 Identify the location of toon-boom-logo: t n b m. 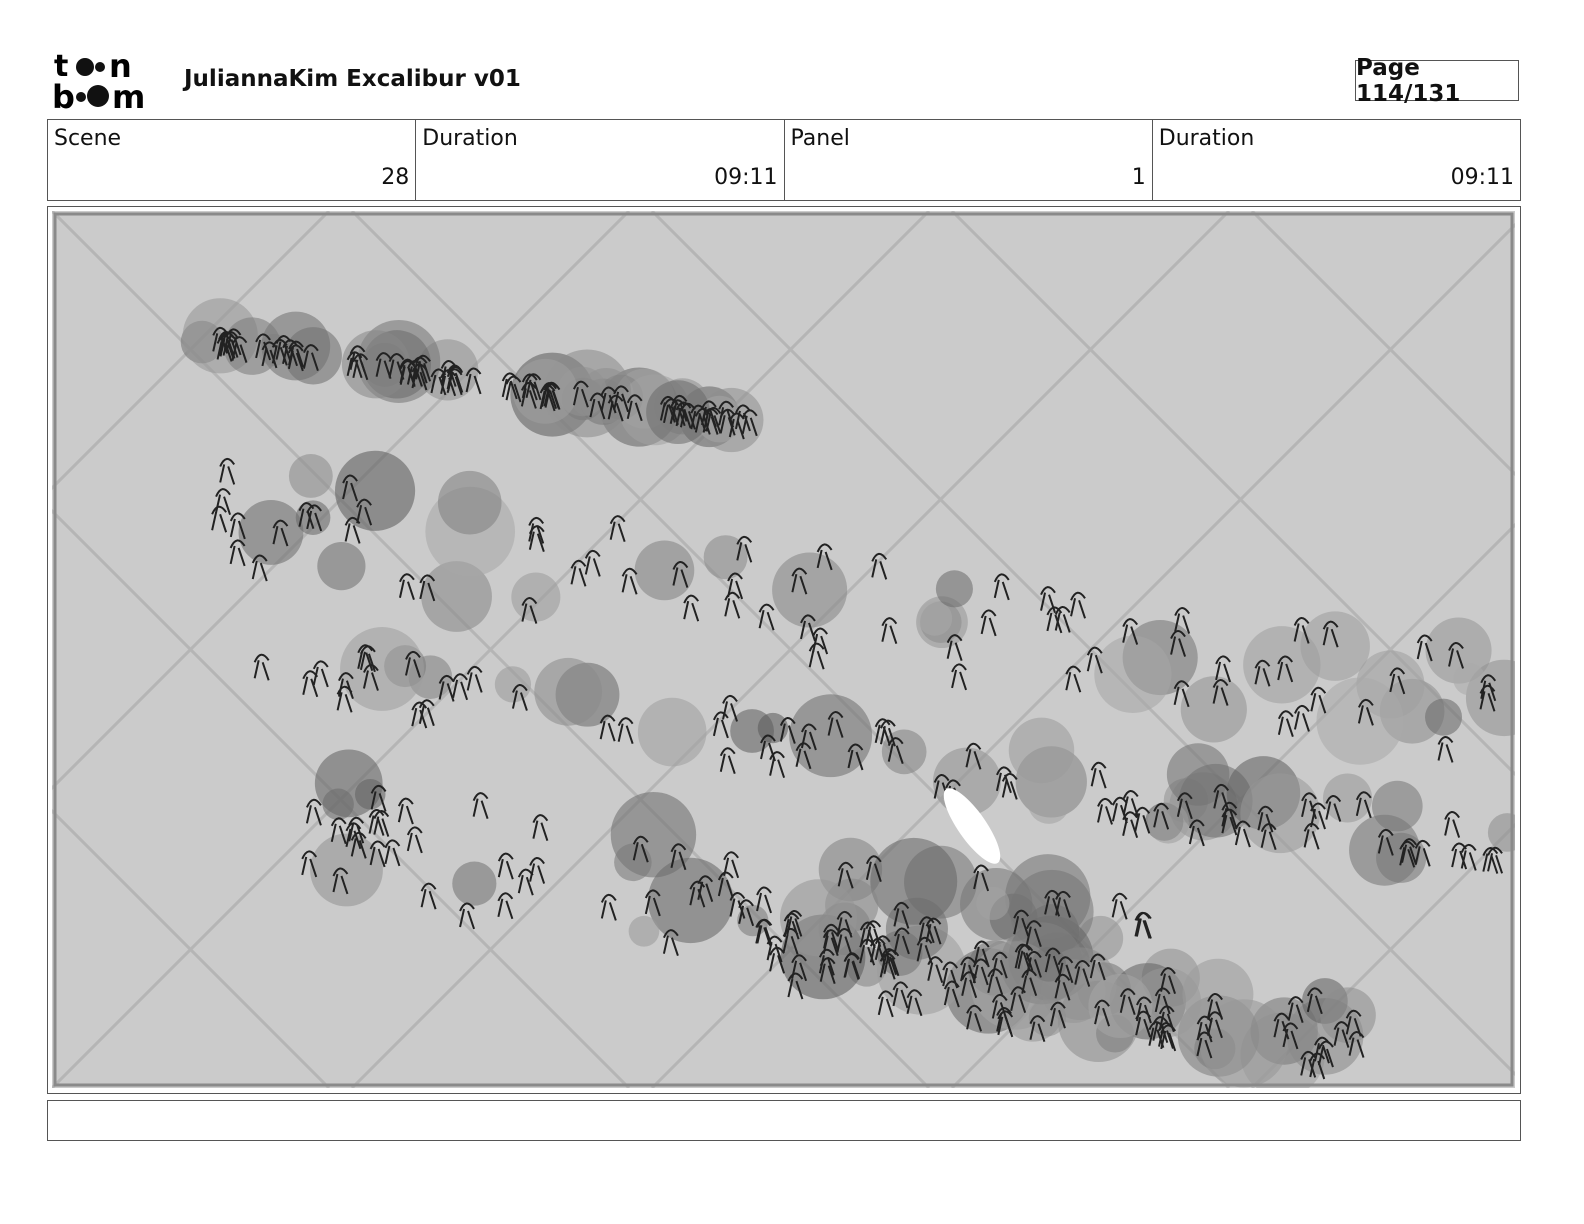
(108, 81).